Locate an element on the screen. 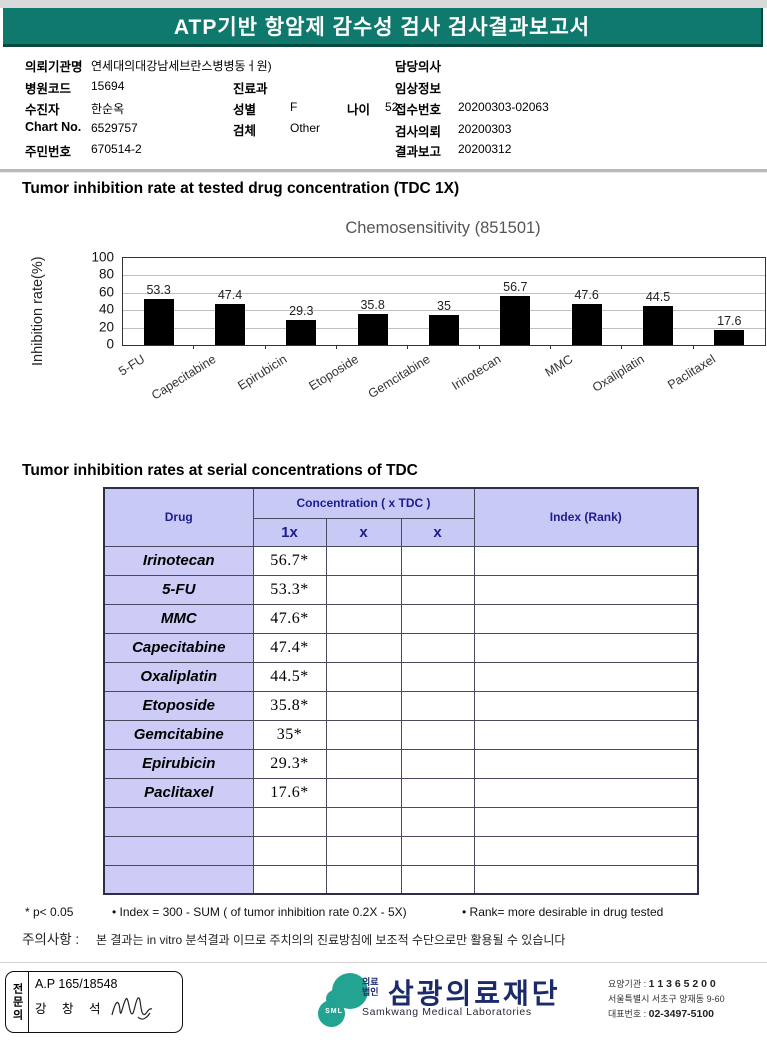 This screenshot has height=1040, width=767. cell-drug: Capecitabine is located at coordinates (178, 647).